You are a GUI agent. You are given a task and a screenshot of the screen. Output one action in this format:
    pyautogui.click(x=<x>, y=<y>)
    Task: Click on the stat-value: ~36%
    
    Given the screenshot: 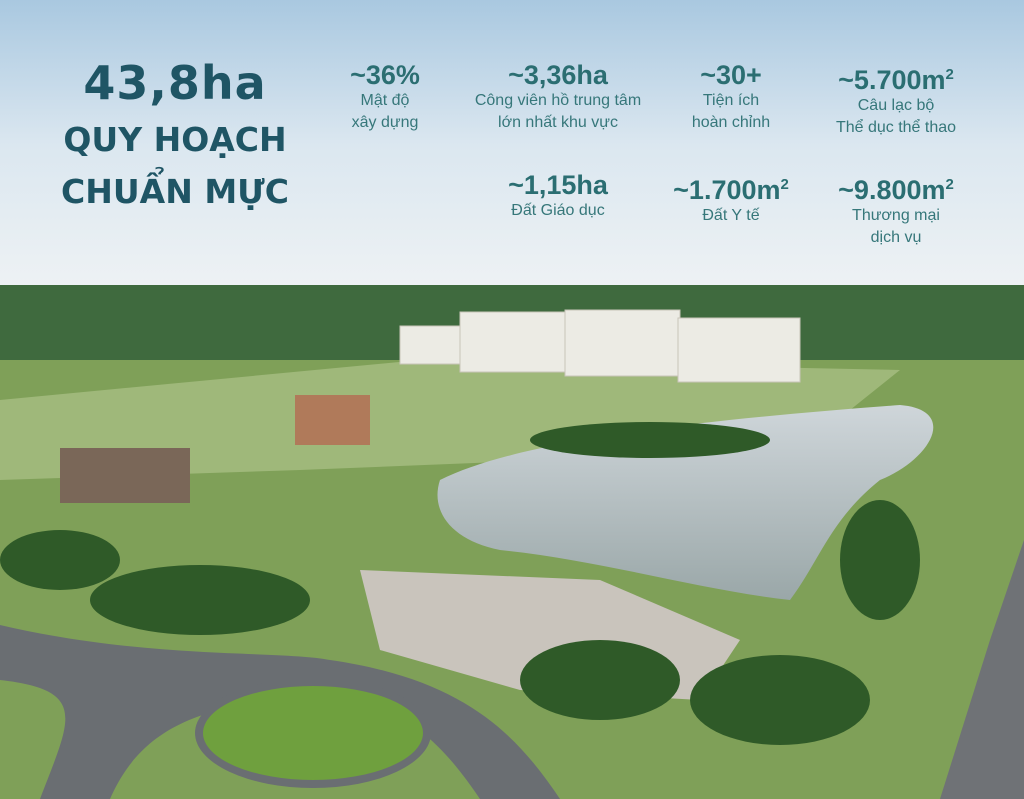 What is the action you would take?
    pyautogui.click(x=385, y=75)
    